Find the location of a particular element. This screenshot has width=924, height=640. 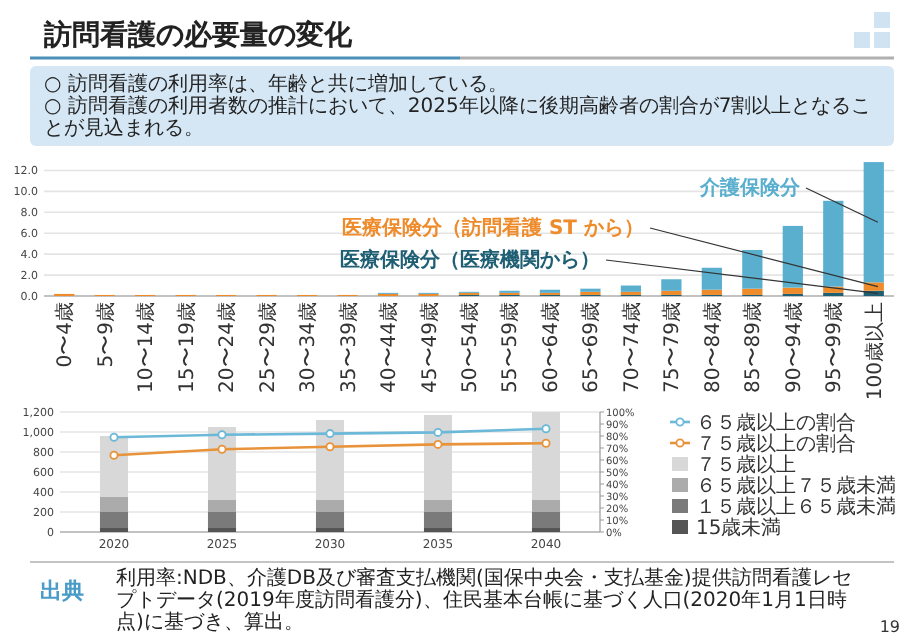

chart-title: 訪問看護の必要量の変化 is located at coordinates (198, 35).